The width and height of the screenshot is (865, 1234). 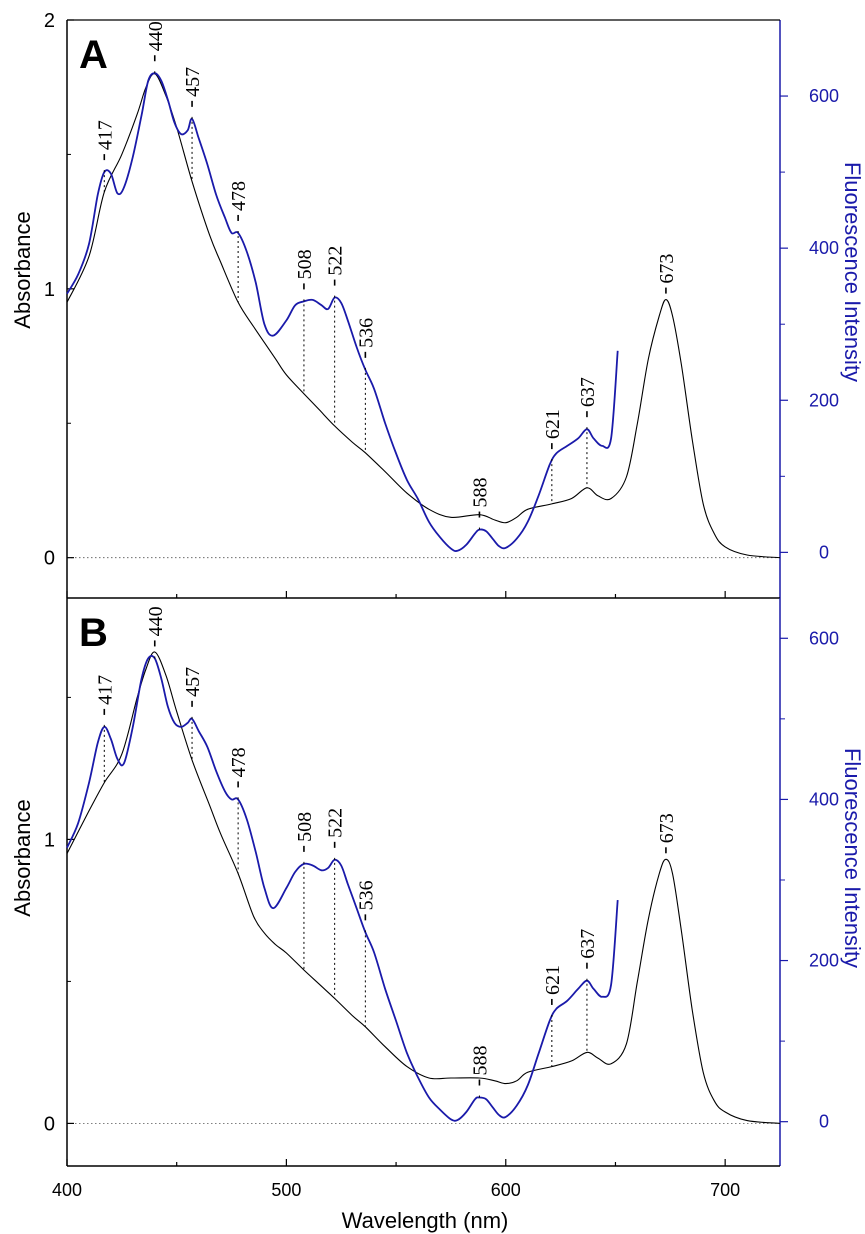 I want to click on x-tick-label: 400, so click(x=67, y=1190).